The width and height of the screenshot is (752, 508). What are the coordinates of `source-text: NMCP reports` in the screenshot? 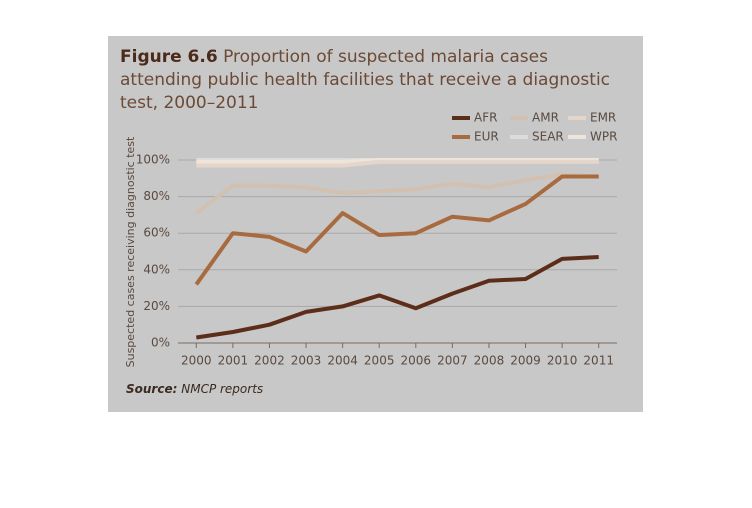 It's located at (222, 389).